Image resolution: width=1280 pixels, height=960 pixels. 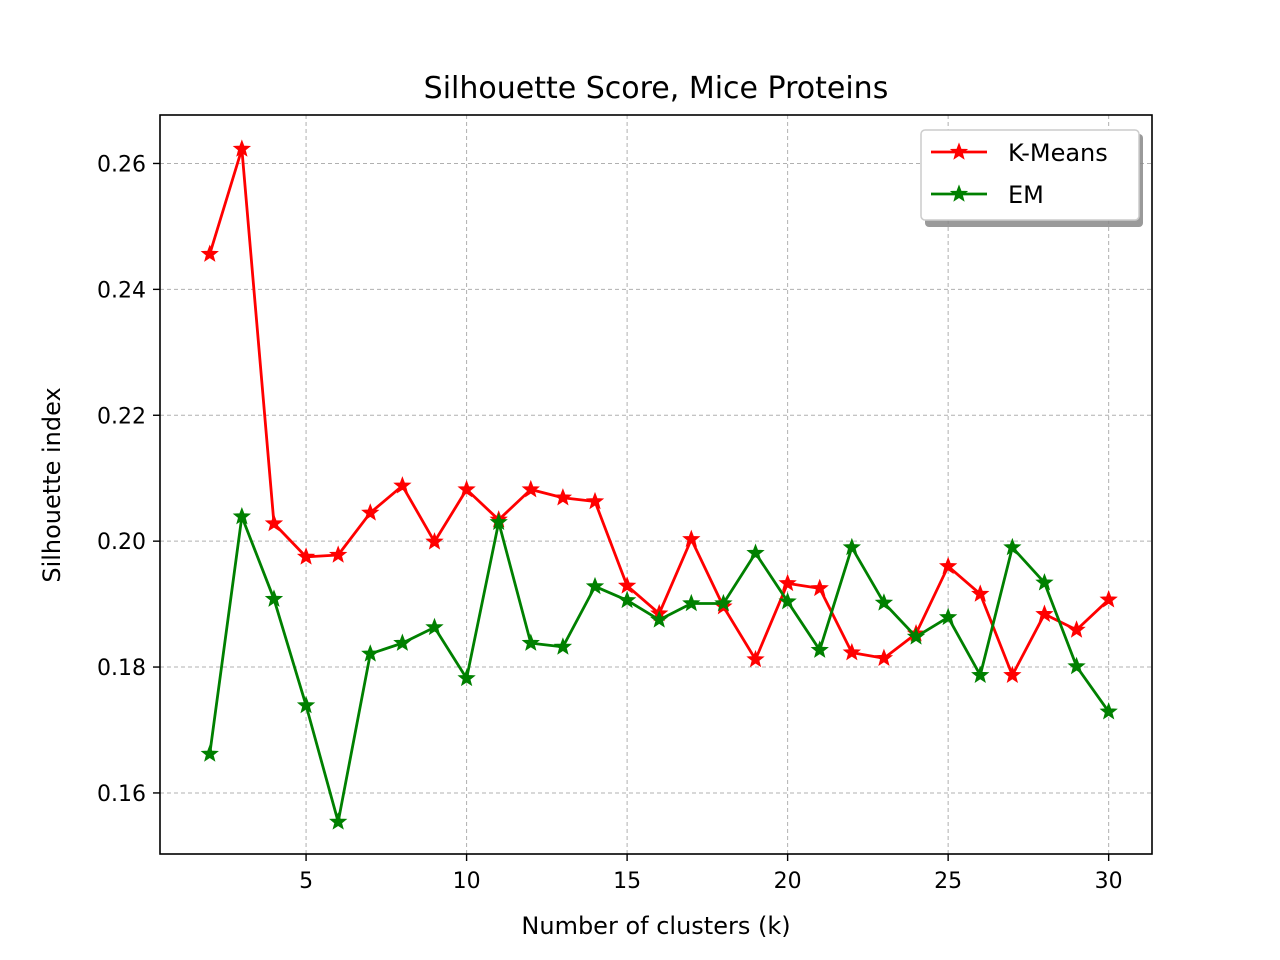 What do you see at coordinates (627, 881) in the screenshot?
I see `x-tick-label: 15` at bounding box center [627, 881].